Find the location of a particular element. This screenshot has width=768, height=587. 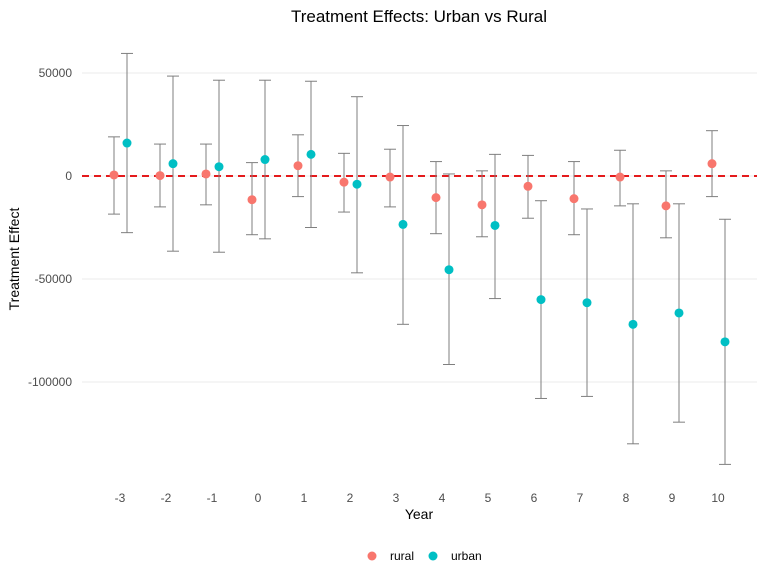

y-tick-label: 50000 is located at coordinates (56, 73).